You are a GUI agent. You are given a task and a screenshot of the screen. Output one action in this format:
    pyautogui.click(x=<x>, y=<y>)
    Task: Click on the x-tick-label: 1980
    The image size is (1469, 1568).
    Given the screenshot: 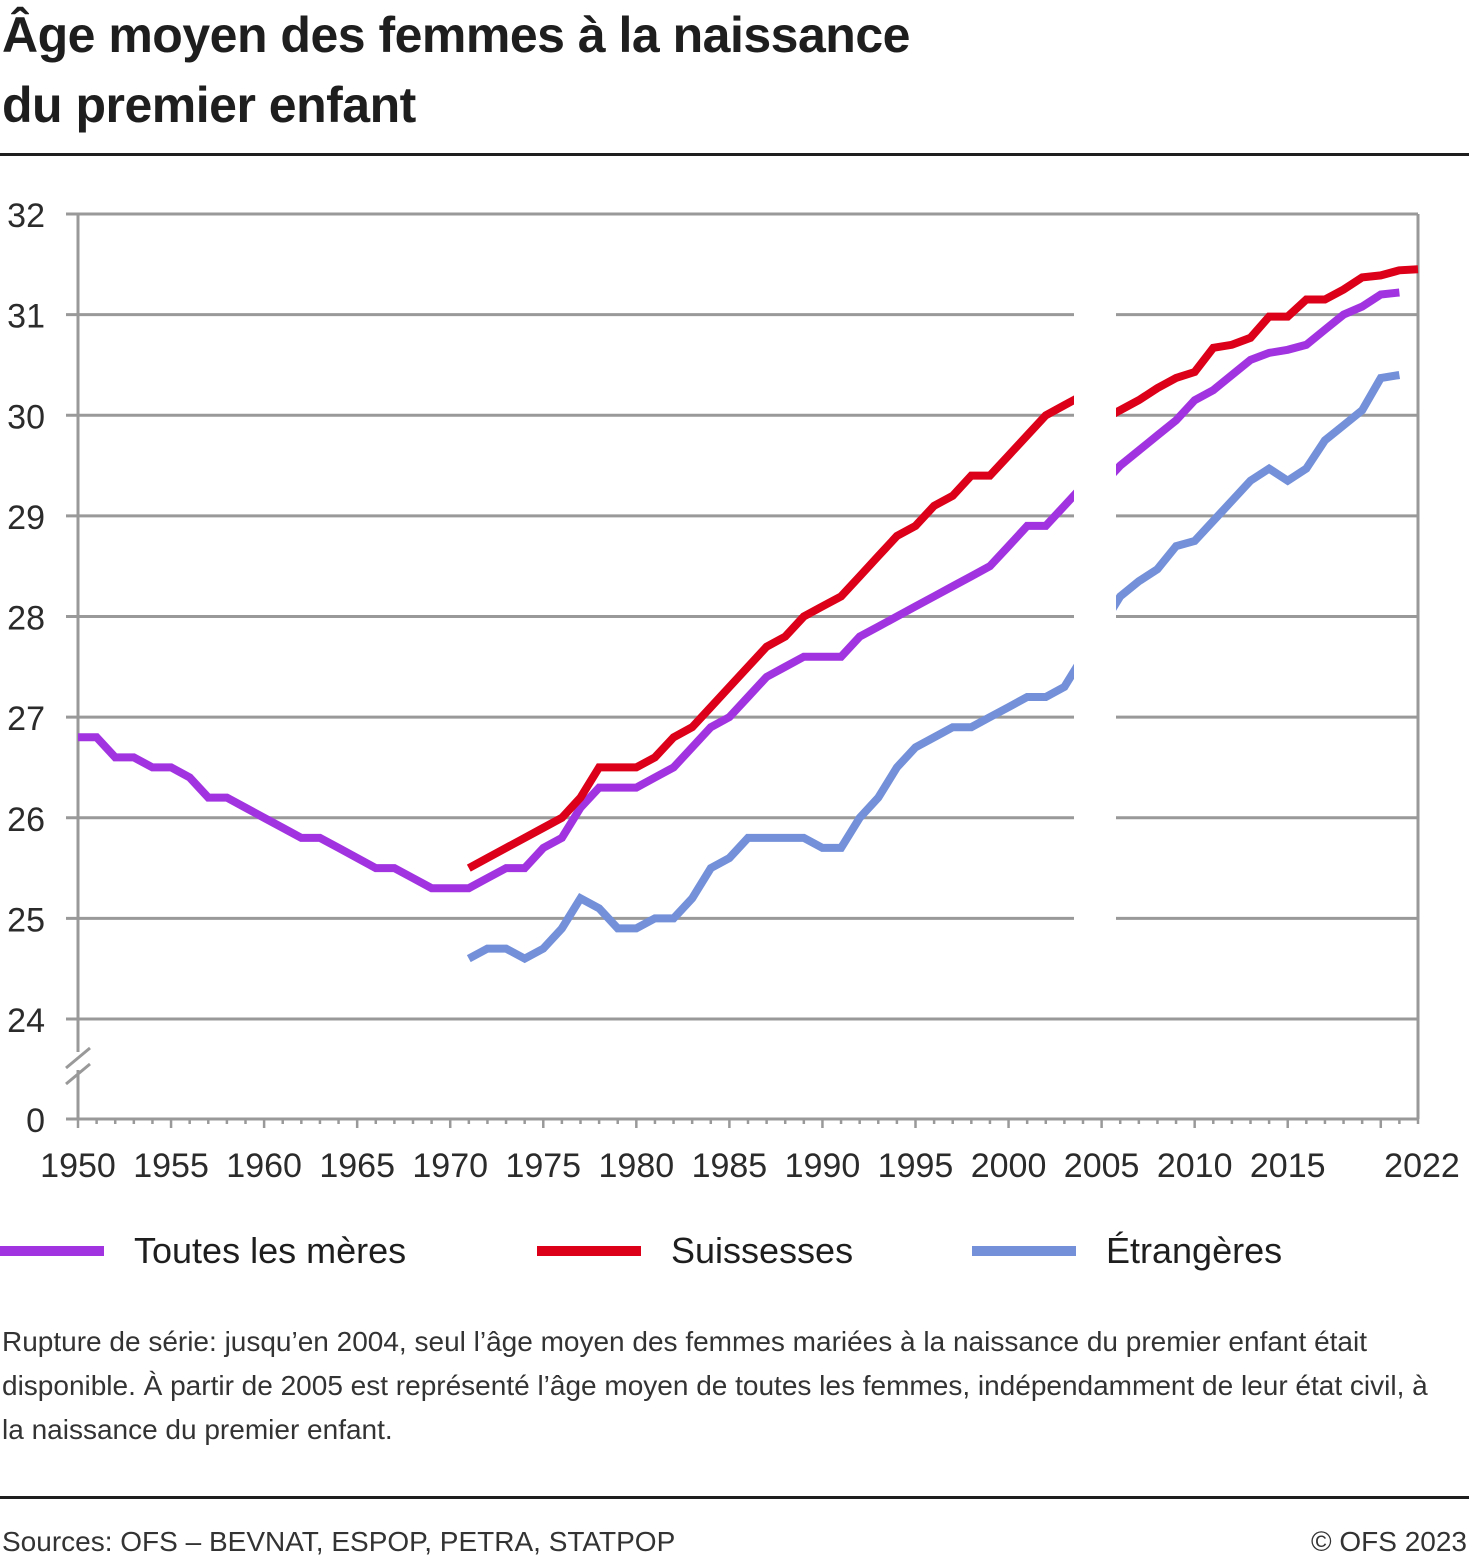 What is the action you would take?
    pyautogui.click(x=637, y=1166)
    